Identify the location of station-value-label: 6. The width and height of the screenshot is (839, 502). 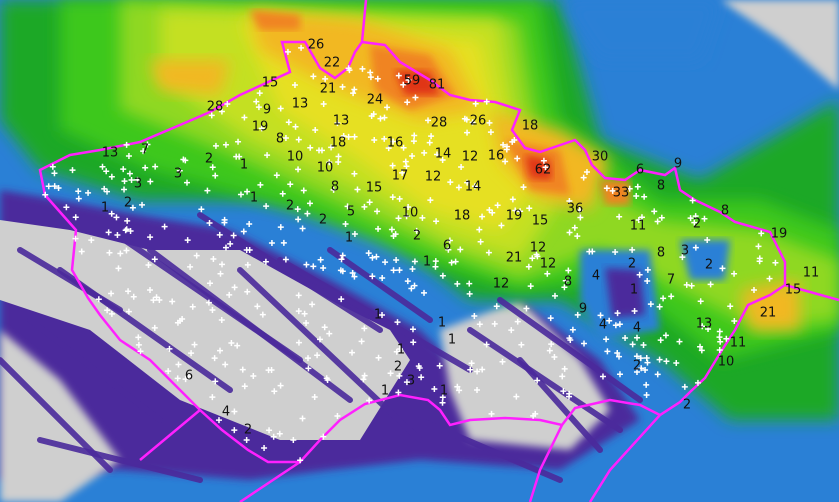
(640, 170).